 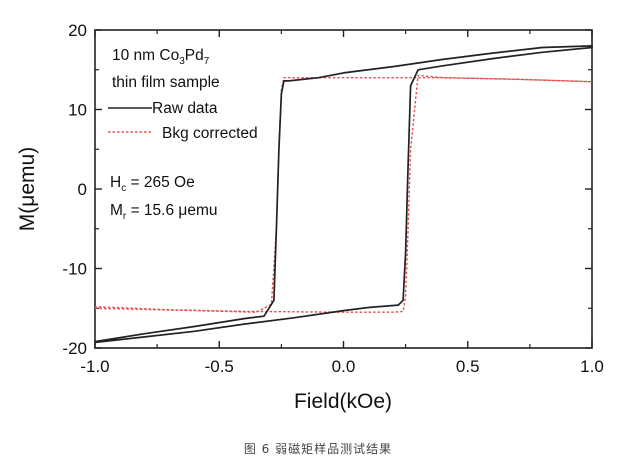 I want to click on hc-annotation: Hc = 265 Oe, so click(x=152, y=184).